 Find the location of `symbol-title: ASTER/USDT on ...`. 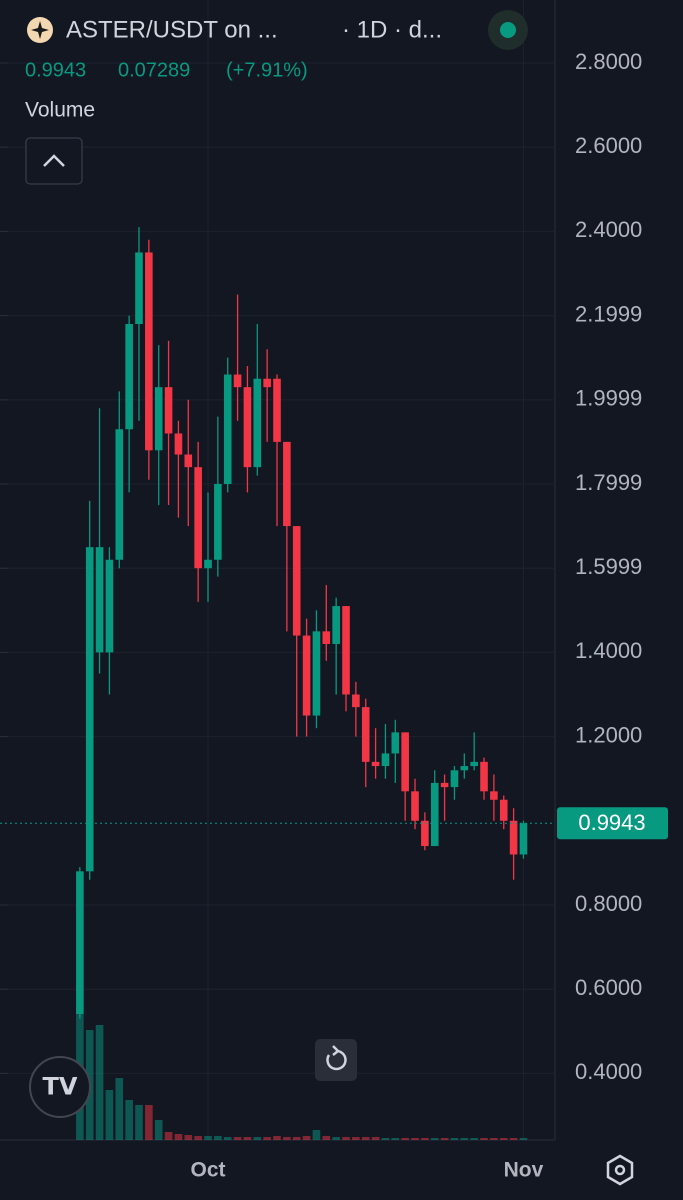

symbol-title: ASTER/USDT on ... is located at coordinates (172, 29).